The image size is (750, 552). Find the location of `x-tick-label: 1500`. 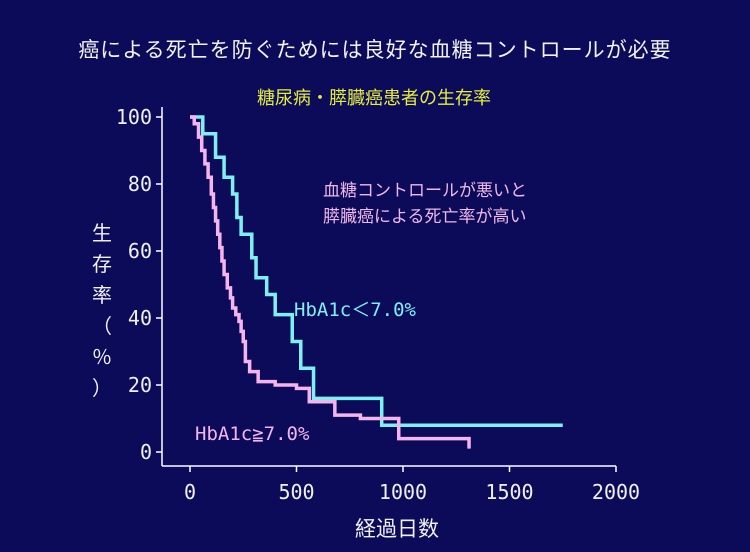

x-tick-label: 1500 is located at coordinates (509, 492).